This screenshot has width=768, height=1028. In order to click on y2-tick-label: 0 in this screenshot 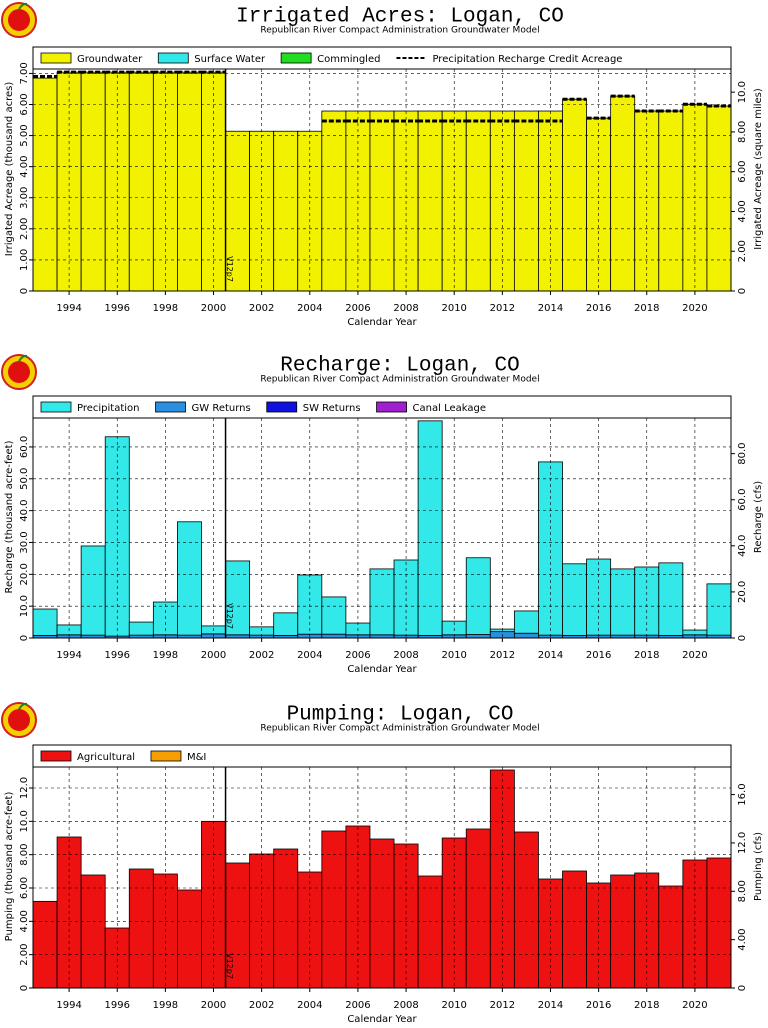, I will do `click(742, 988)`.